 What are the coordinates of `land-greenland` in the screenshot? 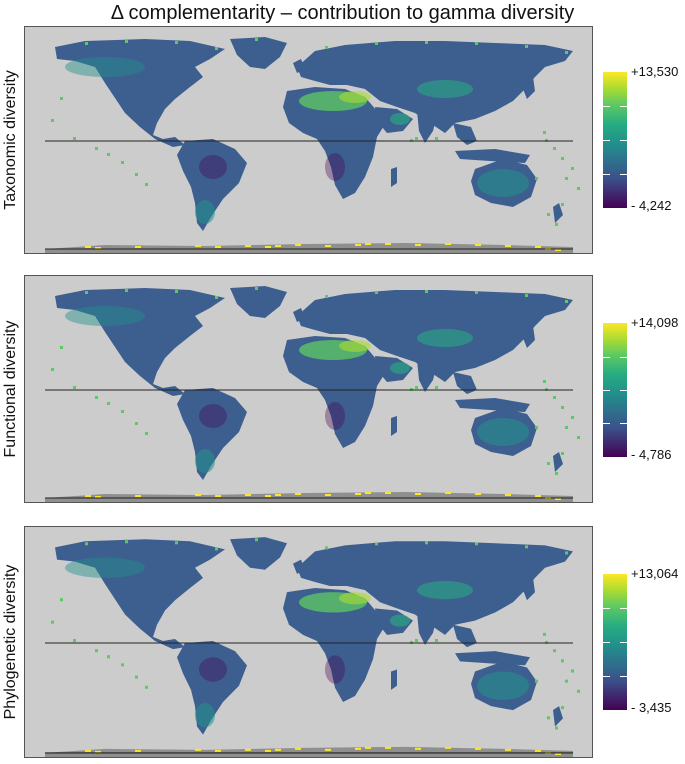 It's located at (258, 553).